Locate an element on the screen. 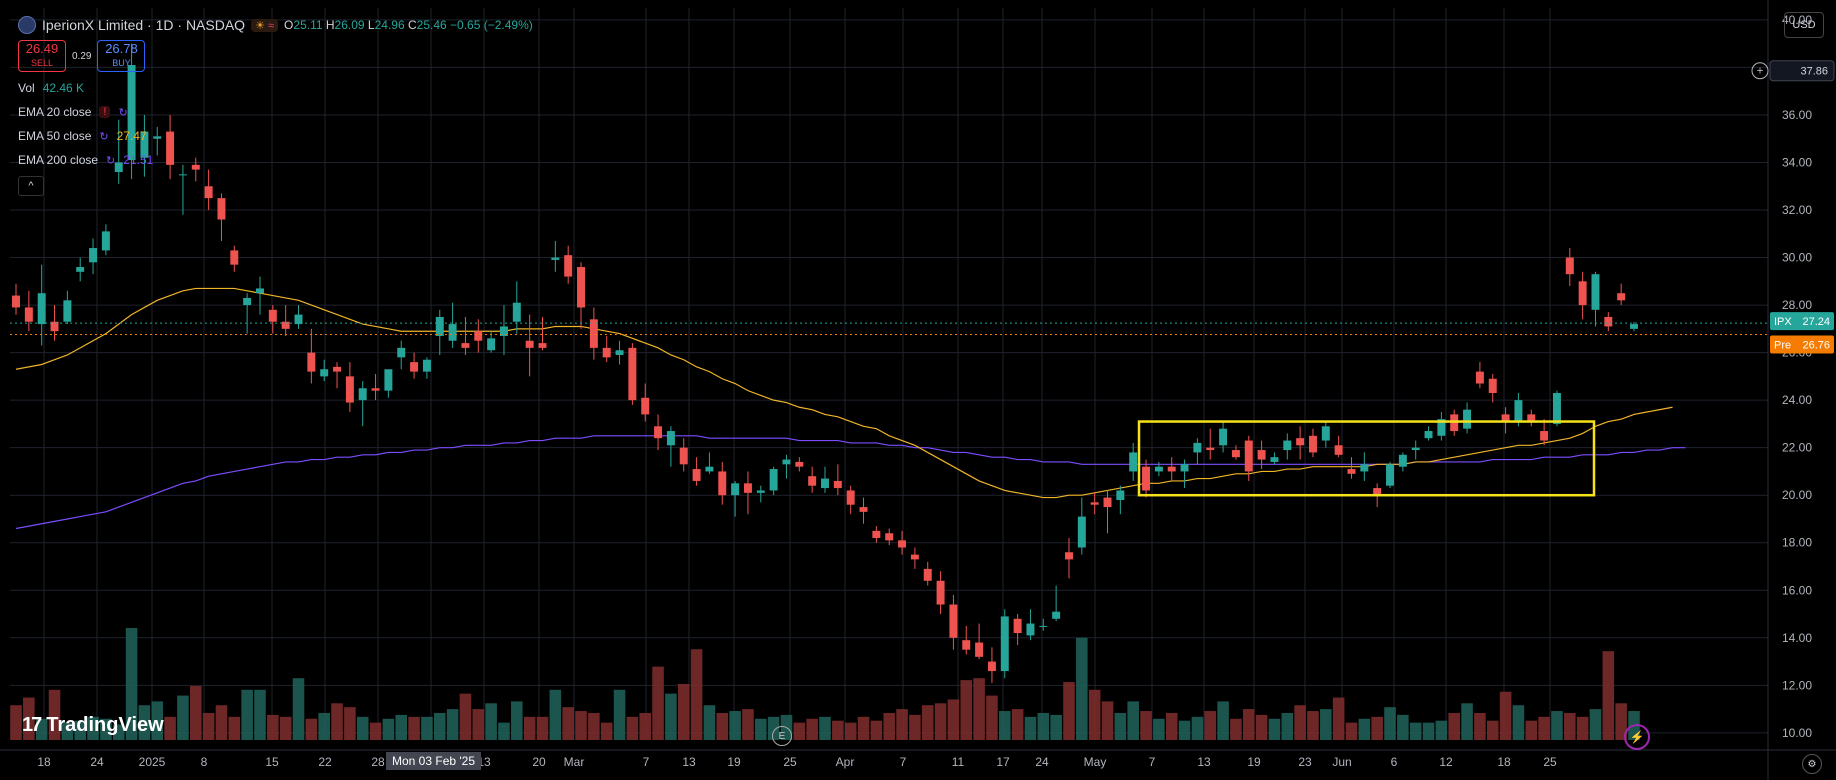 Image resolution: width=1836 pixels, height=780 pixels. tradingview-logo: 17 TradingView is located at coordinates (93, 725).